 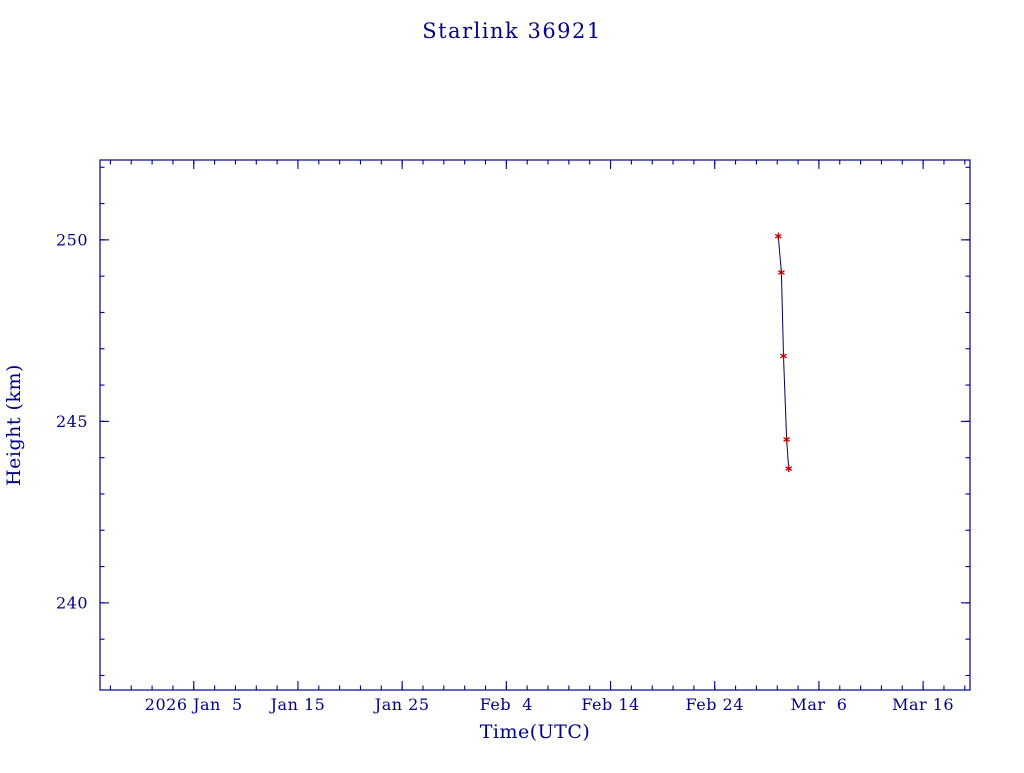 What do you see at coordinates (194, 704) in the screenshot?
I see `x-tick-label: 2026 Jan 5` at bounding box center [194, 704].